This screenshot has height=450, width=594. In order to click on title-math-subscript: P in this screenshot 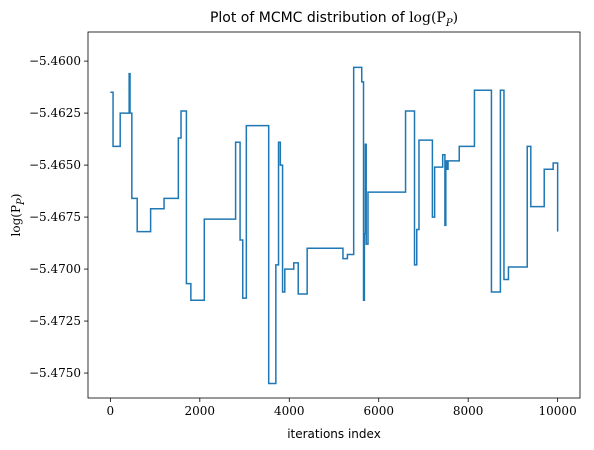, I will do `click(449, 23)`.